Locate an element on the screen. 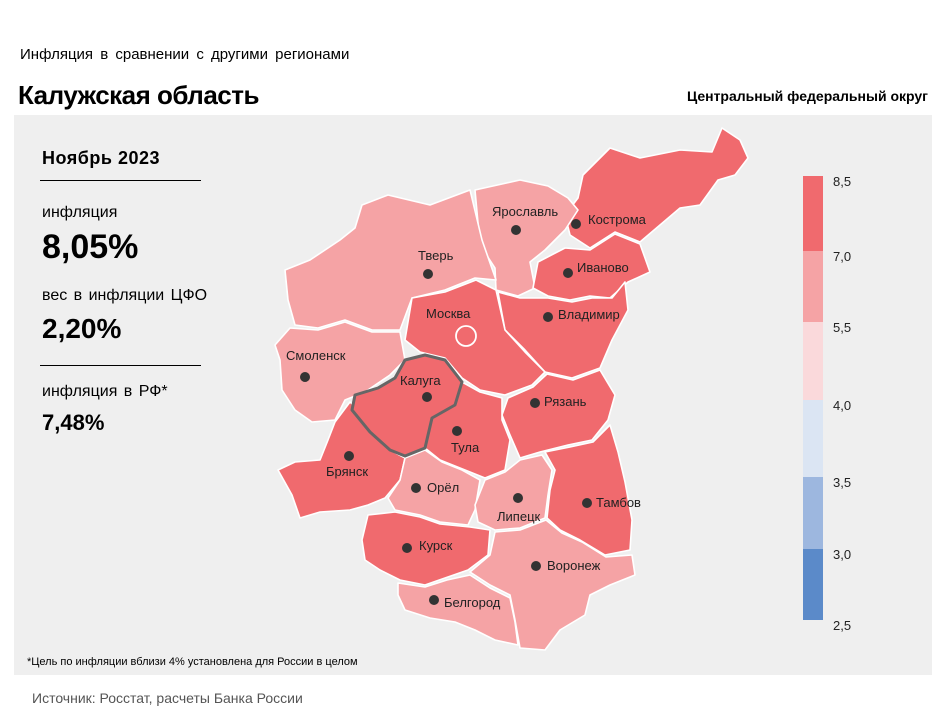 The image size is (950, 713). region-yaroslavl is located at coordinates (526, 238).